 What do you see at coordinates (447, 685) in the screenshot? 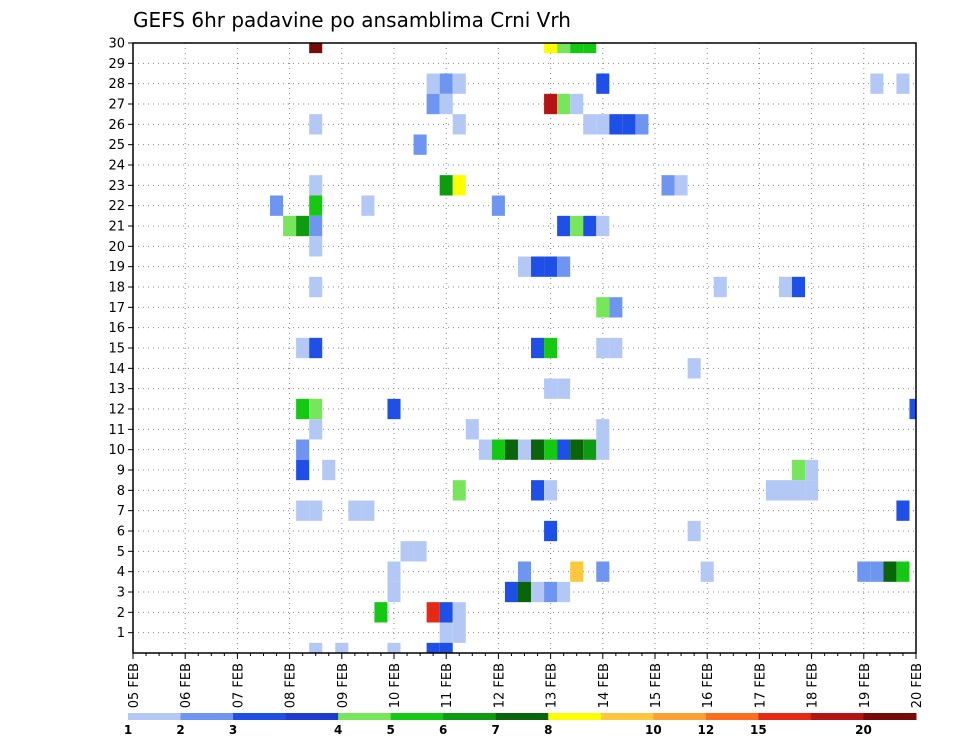
I see `x-tick-label: 11 FEB` at bounding box center [447, 685].